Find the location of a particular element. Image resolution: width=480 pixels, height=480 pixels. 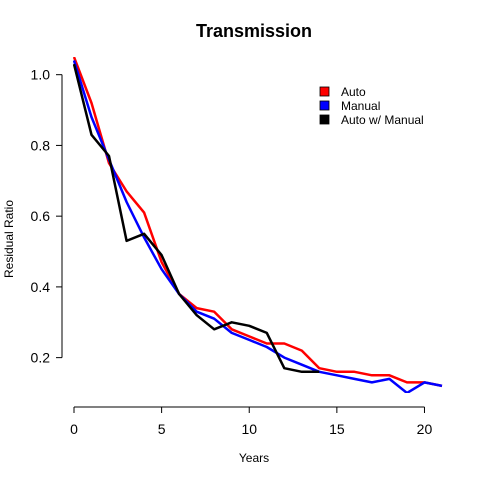

y-tick-label: 0.4 is located at coordinates (41, 287).